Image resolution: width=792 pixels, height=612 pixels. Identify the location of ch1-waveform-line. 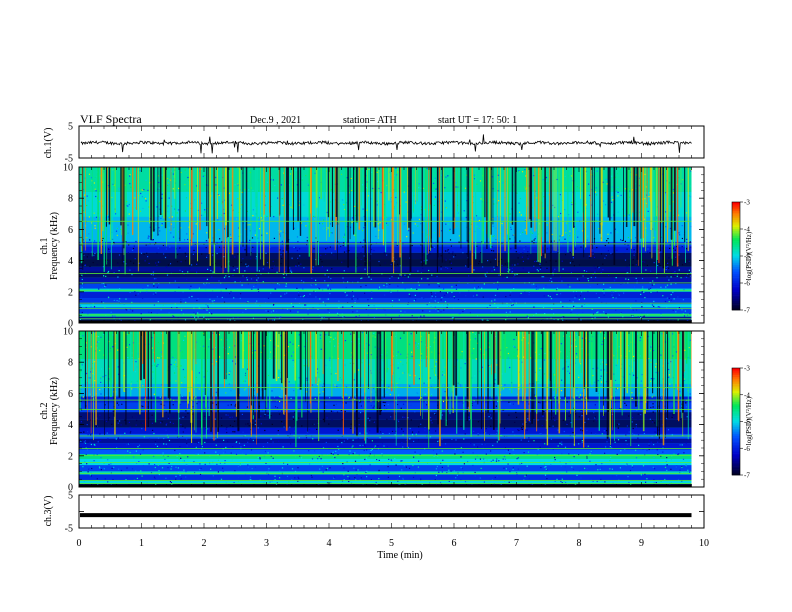
(386, 144).